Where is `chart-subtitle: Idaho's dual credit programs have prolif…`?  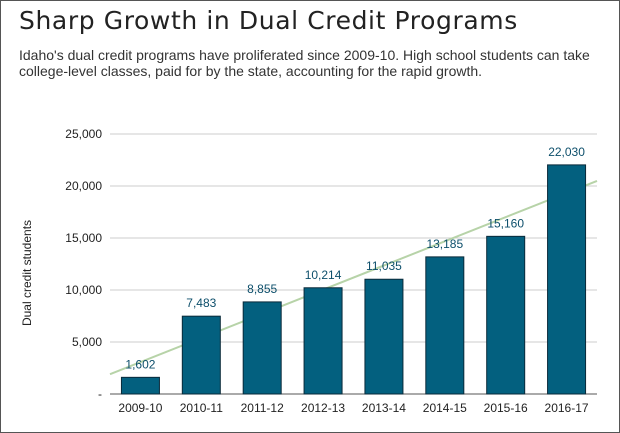 chart-subtitle: Idaho's dual credit programs have prolif… is located at coordinates (304, 63).